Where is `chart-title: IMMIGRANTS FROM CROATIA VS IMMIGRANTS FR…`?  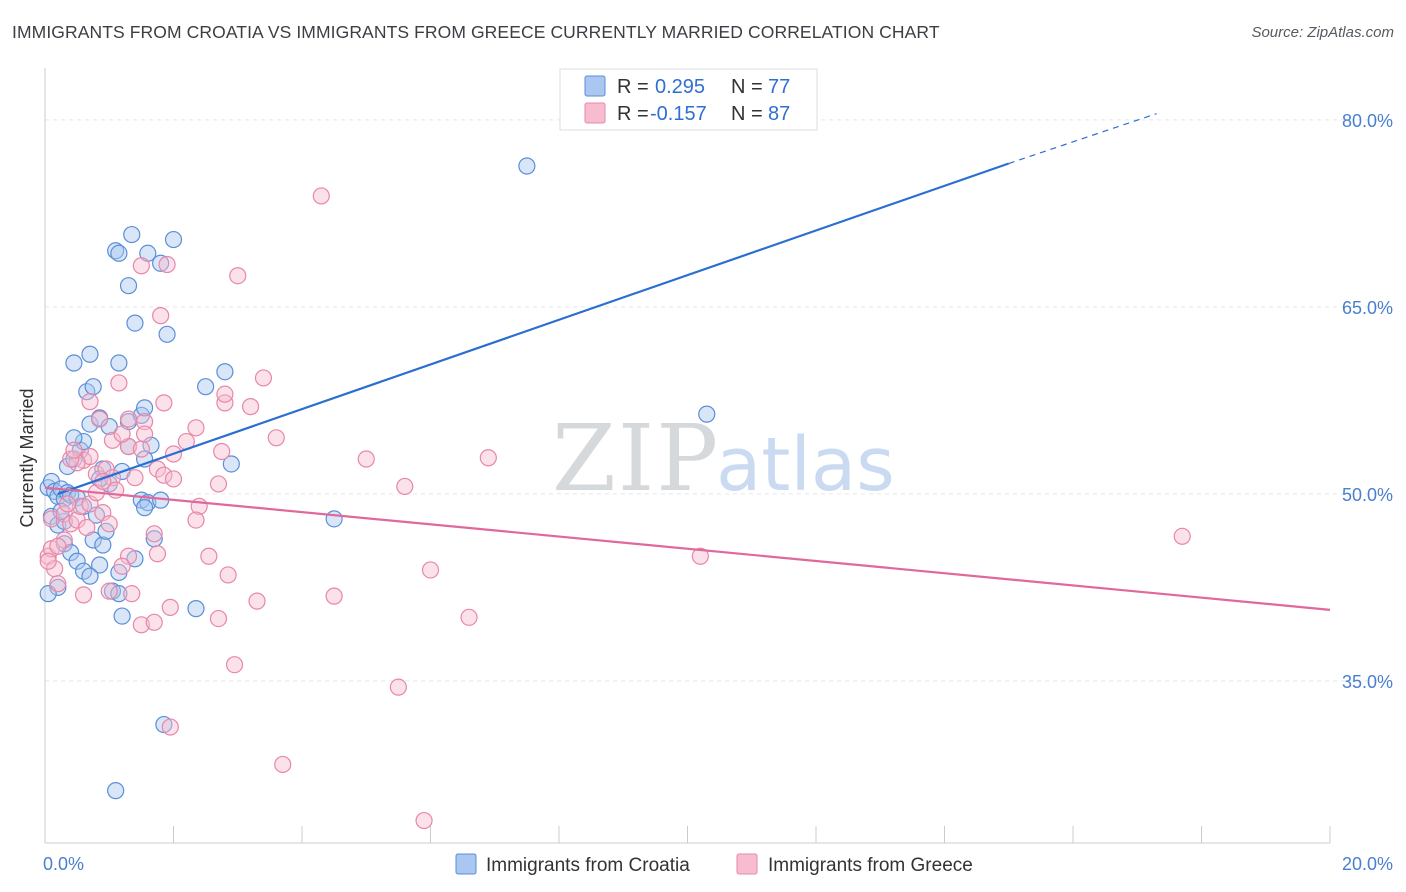 chart-title: IMMIGRANTS FROM CROATIA VS IMMIGRANTS FR… is located at coordinates (476, 32).